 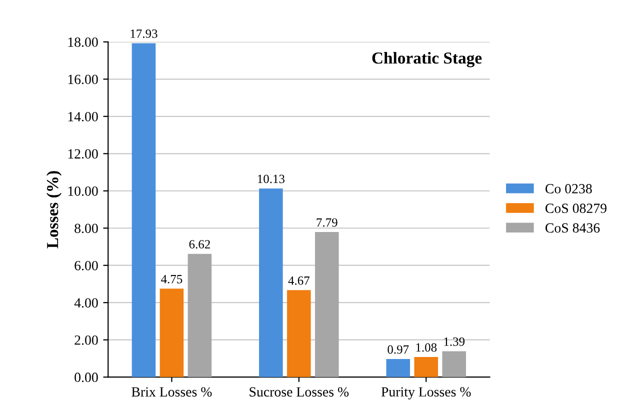 I want to click on data-label: 6.62, so click(x=199, y=244).